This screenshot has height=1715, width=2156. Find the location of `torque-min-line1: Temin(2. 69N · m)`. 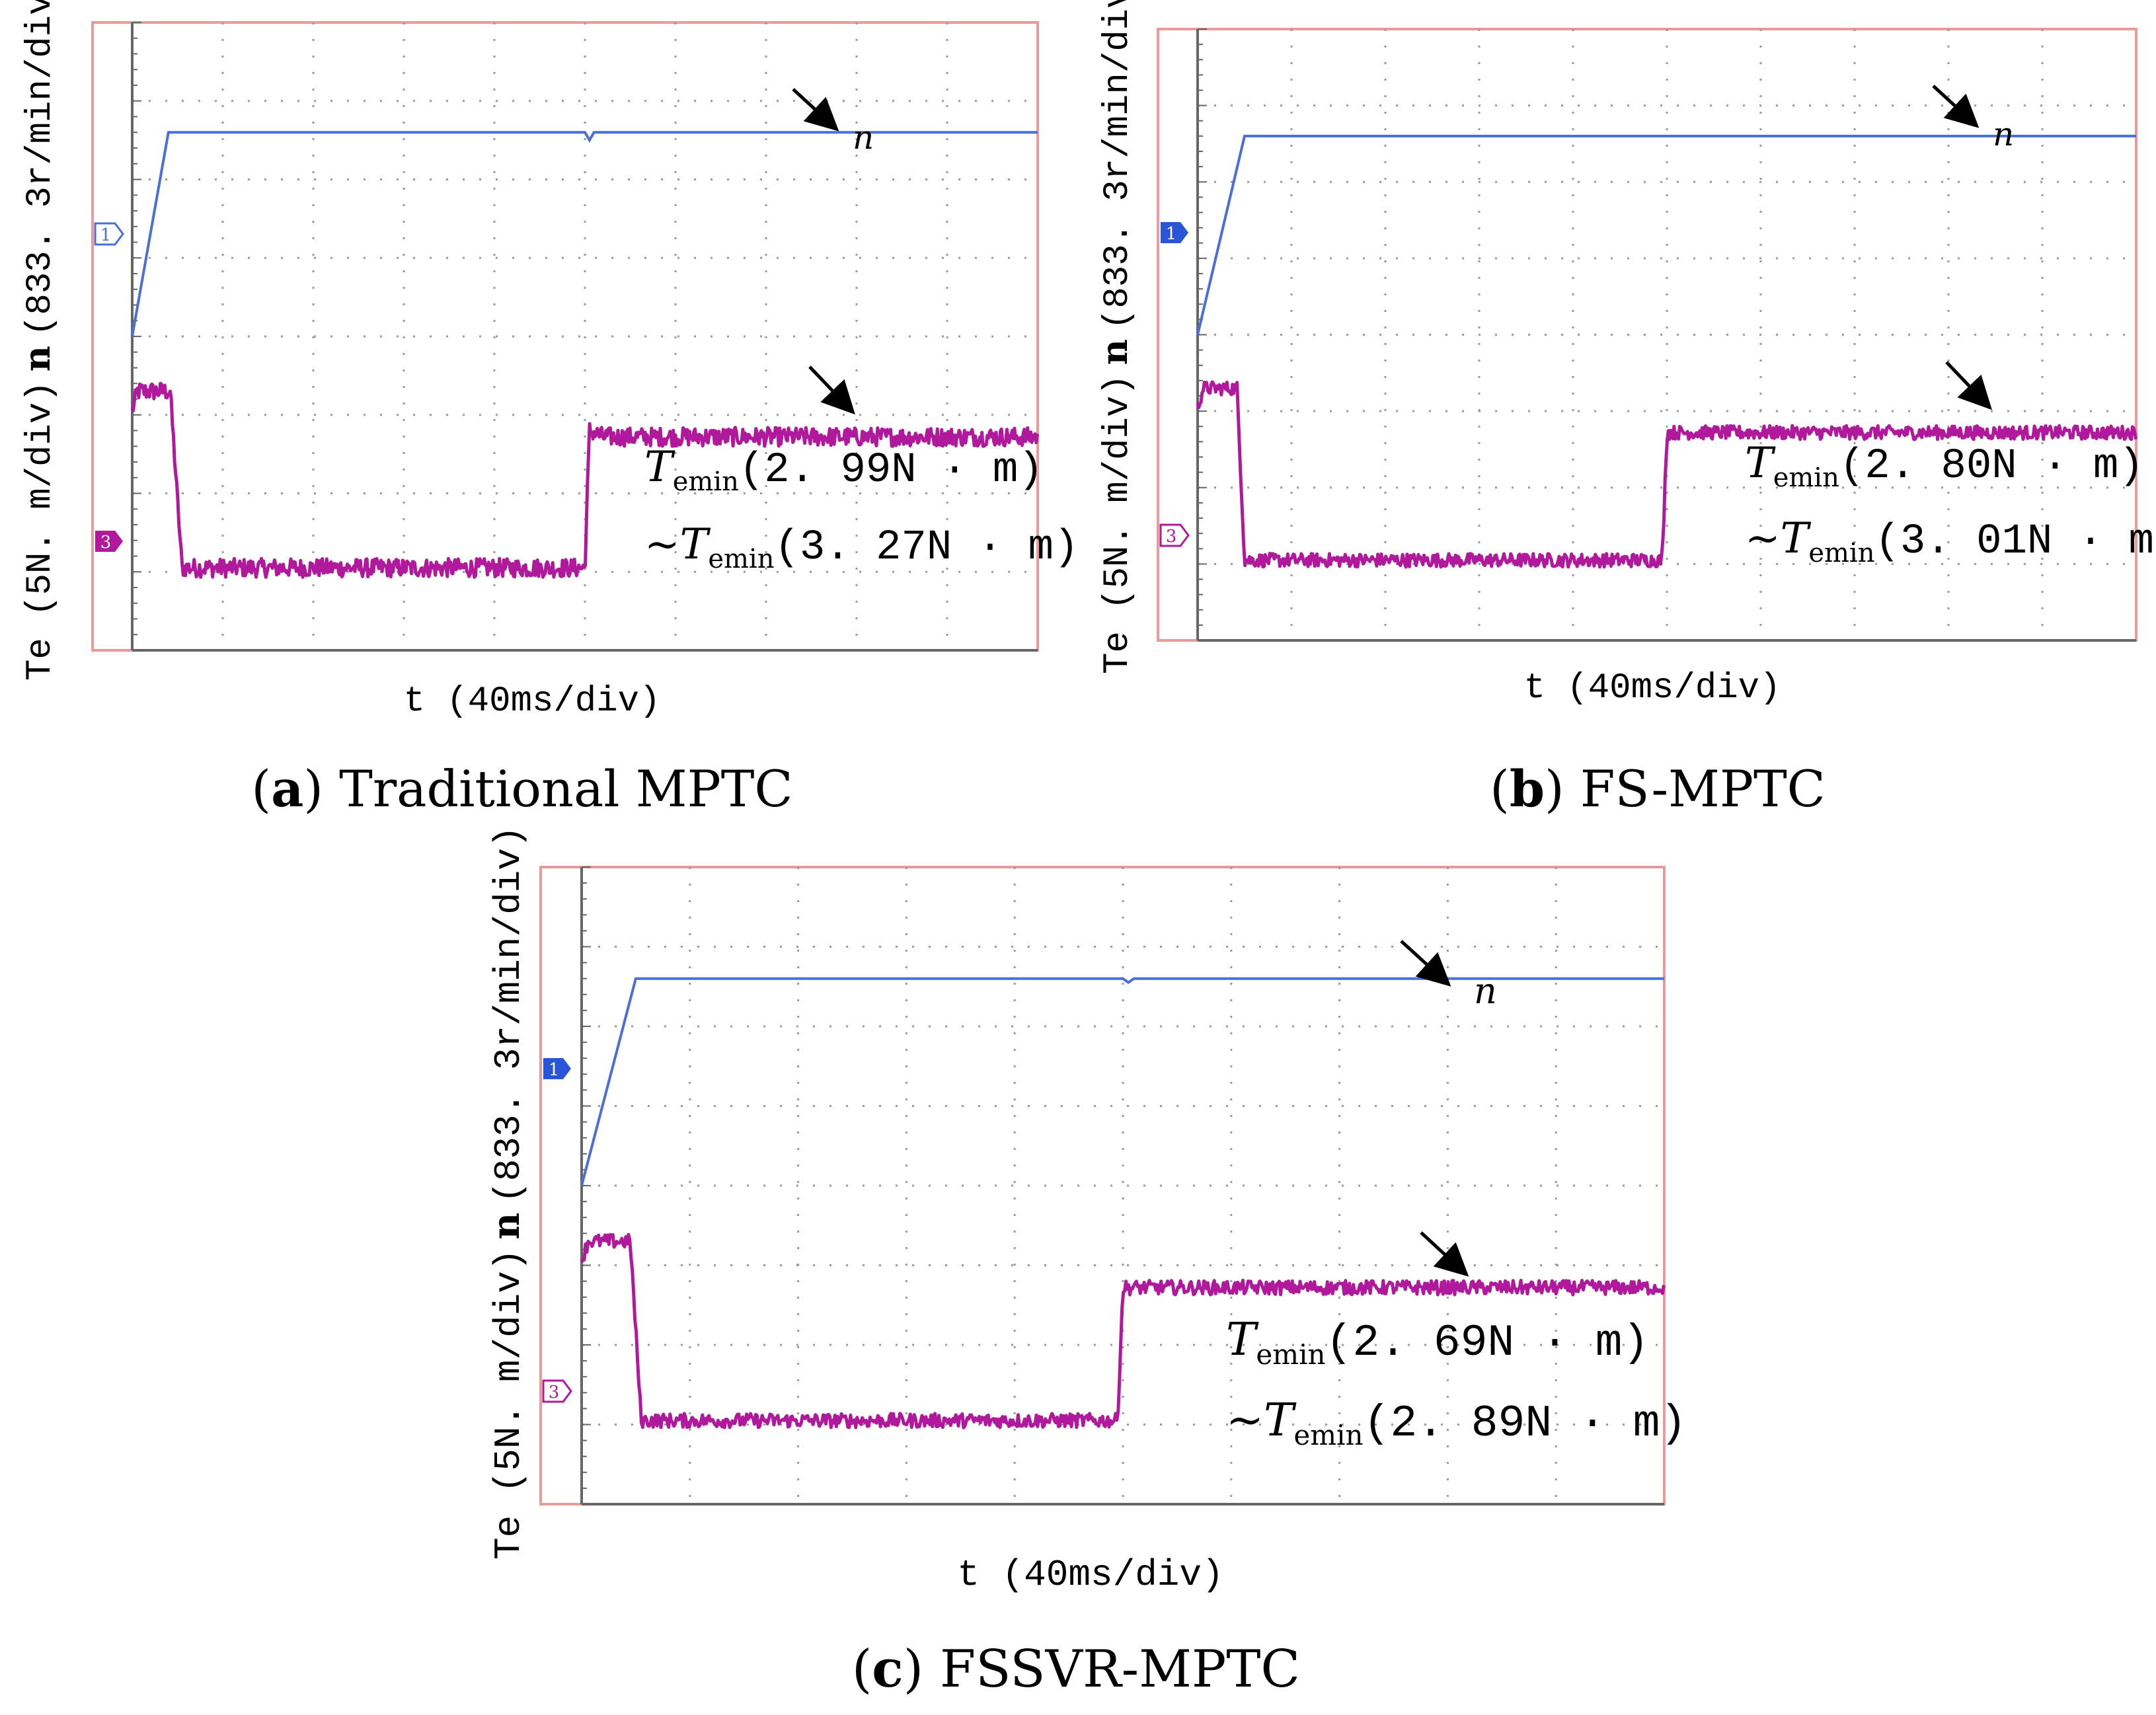

torque-min-line1: Temin(2. 69N · m) is located at coordinates (1437, 1342).